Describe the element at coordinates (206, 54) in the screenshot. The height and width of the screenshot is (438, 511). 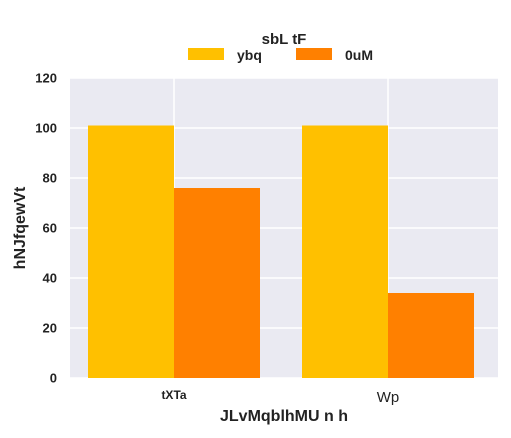
I see `legend-swatch-ybq` at that location.